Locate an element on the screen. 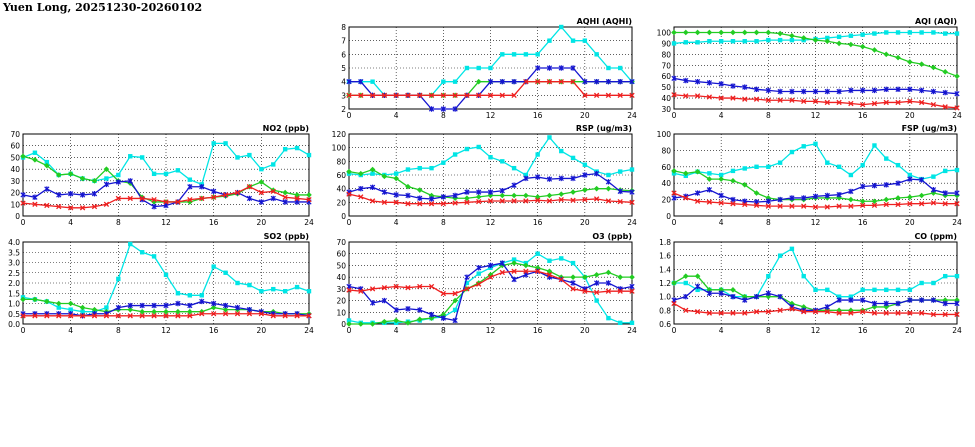  x-tick-label: 4 is located at coordinates (396, 330).